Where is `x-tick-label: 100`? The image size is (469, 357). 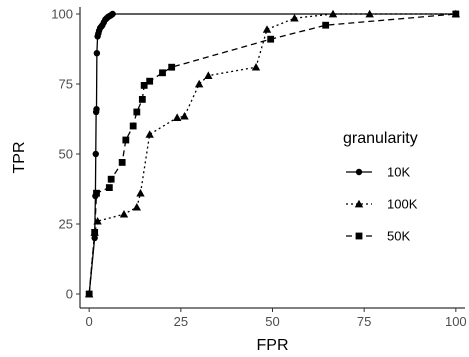 x-tick-label: 100 is located at coordinates (456, 321).